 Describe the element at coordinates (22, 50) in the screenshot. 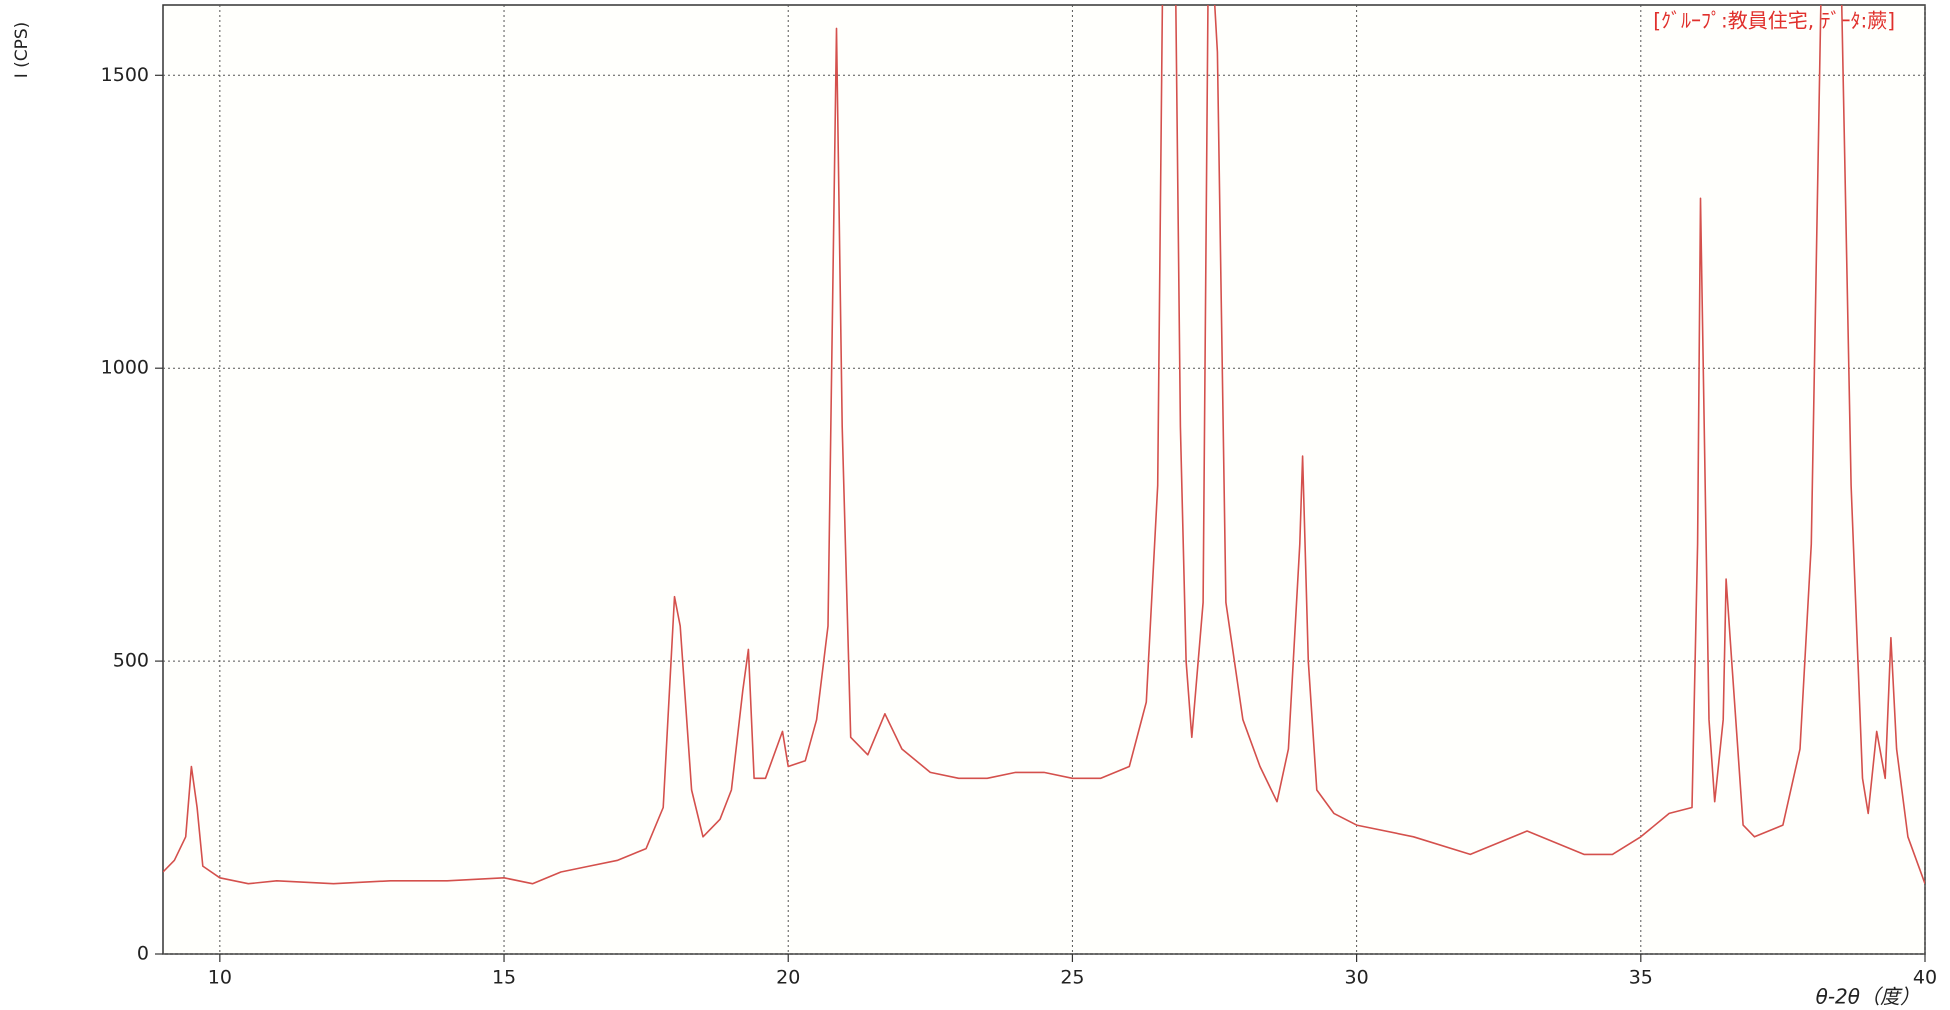

I see `y-axis-label: I (CPS)` at that location.